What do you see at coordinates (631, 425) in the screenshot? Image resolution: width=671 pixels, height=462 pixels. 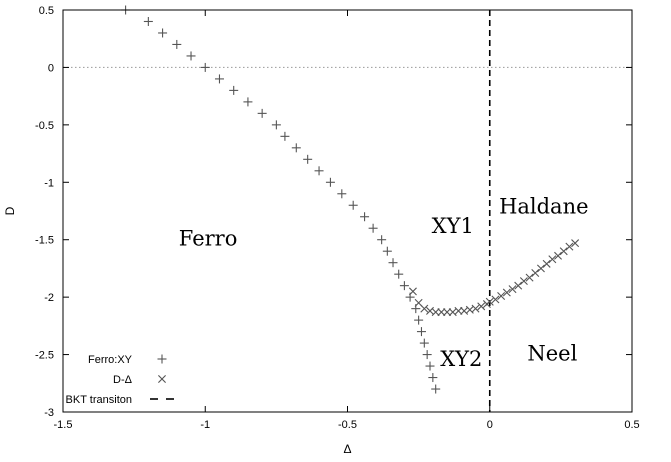 I see `x-tick-label: 0.5` at bounding box center [631, 425].